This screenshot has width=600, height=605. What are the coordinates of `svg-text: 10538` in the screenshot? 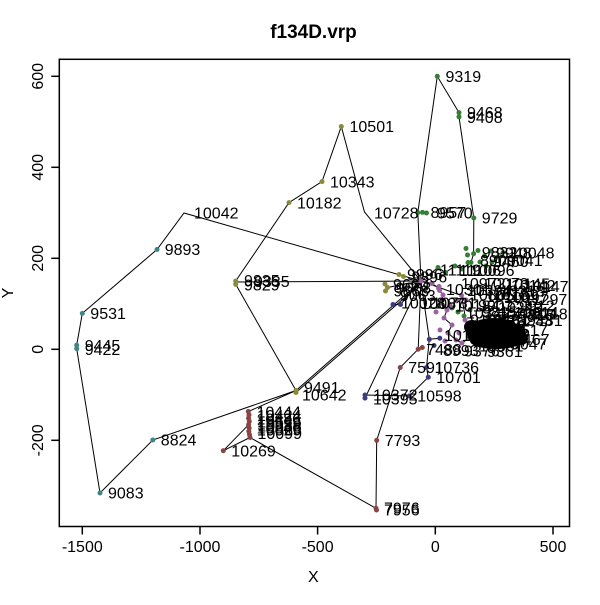 It's located at (279, 427).